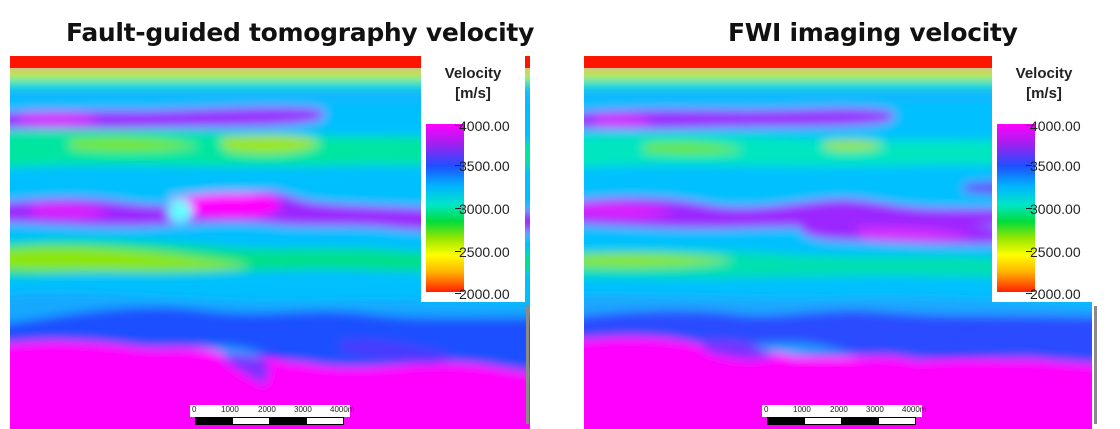 Image resolution: width=1120 pixels, height=429 pixels. Describe the element at coordinates (1095, 365) in the screenshot. I see `right-panel-edge` at that location.